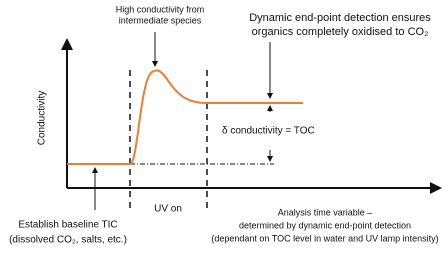  What do you see at coordinates (67, 225) in the screenshot?
I see `baseline-label: Establish baseline TIC` at bounding box center [67, 225].